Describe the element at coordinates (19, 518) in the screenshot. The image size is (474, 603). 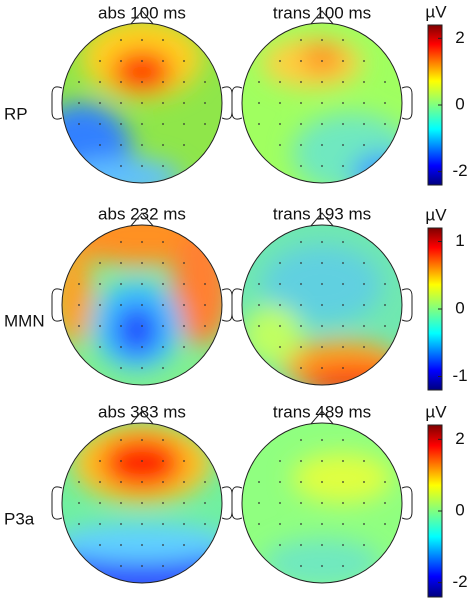
I see `row-label: P3a` at that location.